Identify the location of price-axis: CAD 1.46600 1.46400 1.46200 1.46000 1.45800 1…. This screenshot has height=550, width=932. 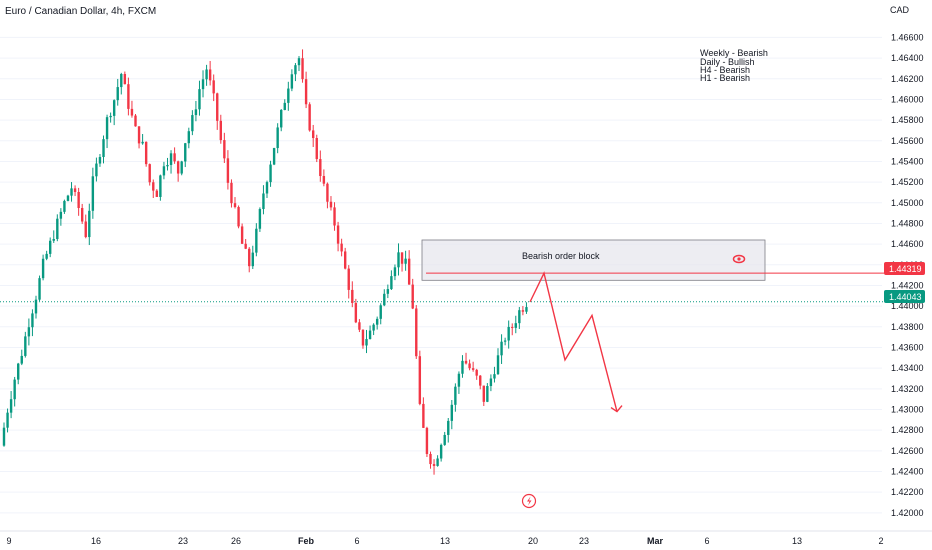
(907, 261).